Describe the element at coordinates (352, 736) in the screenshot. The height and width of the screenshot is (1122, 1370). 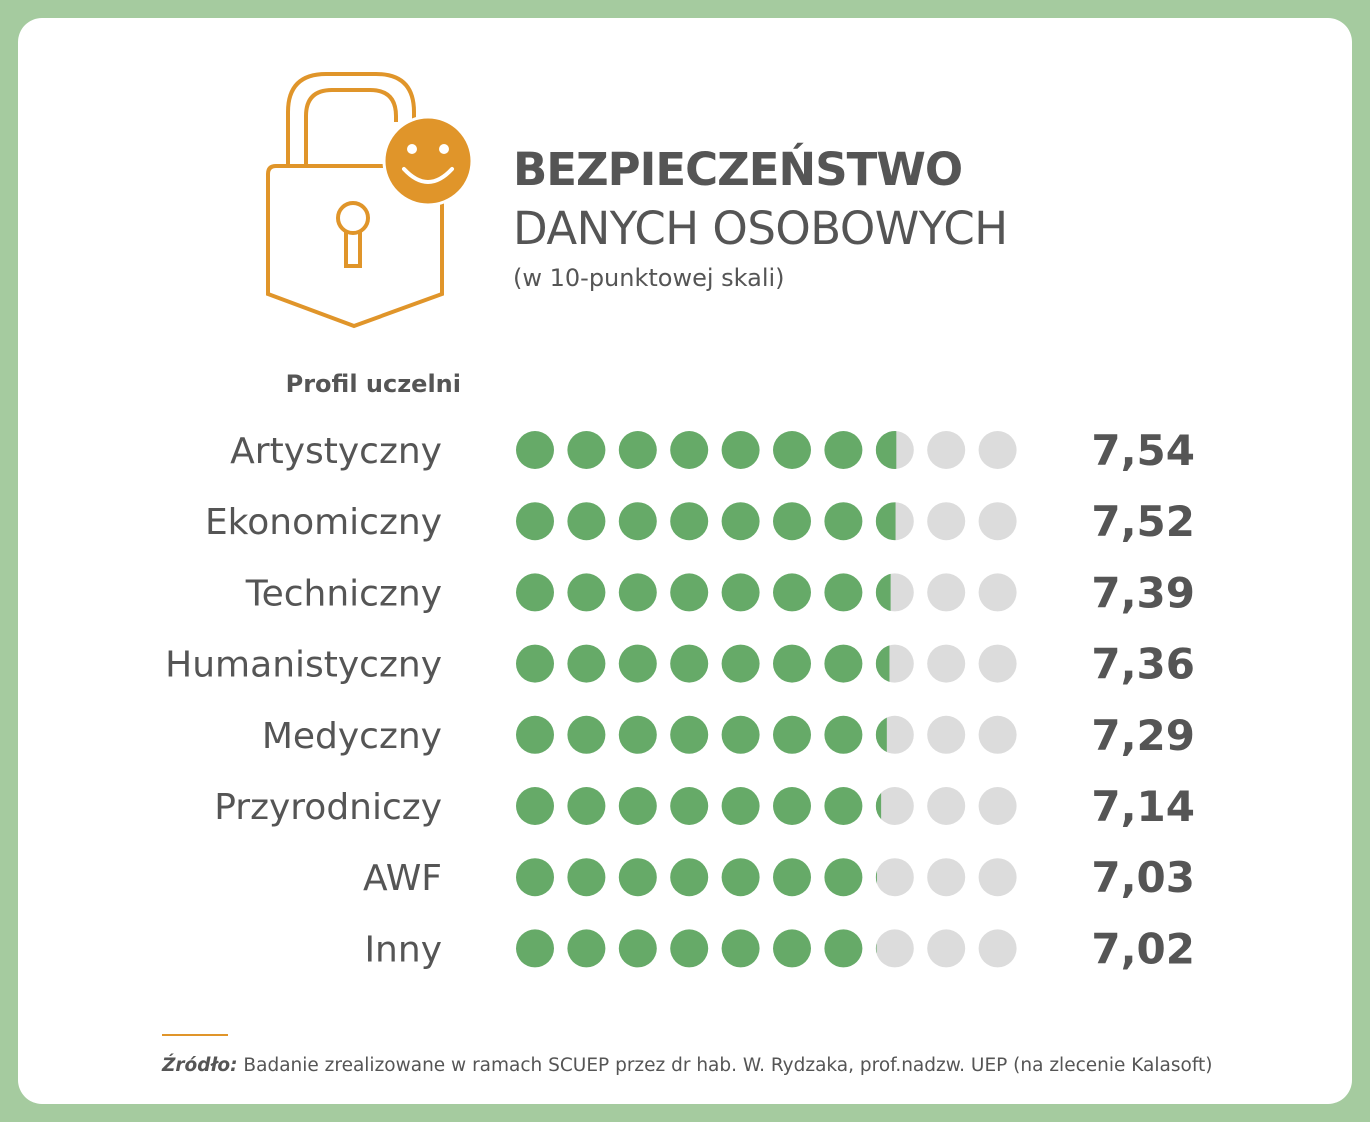
I see `category-label: Medyczny` at that location.